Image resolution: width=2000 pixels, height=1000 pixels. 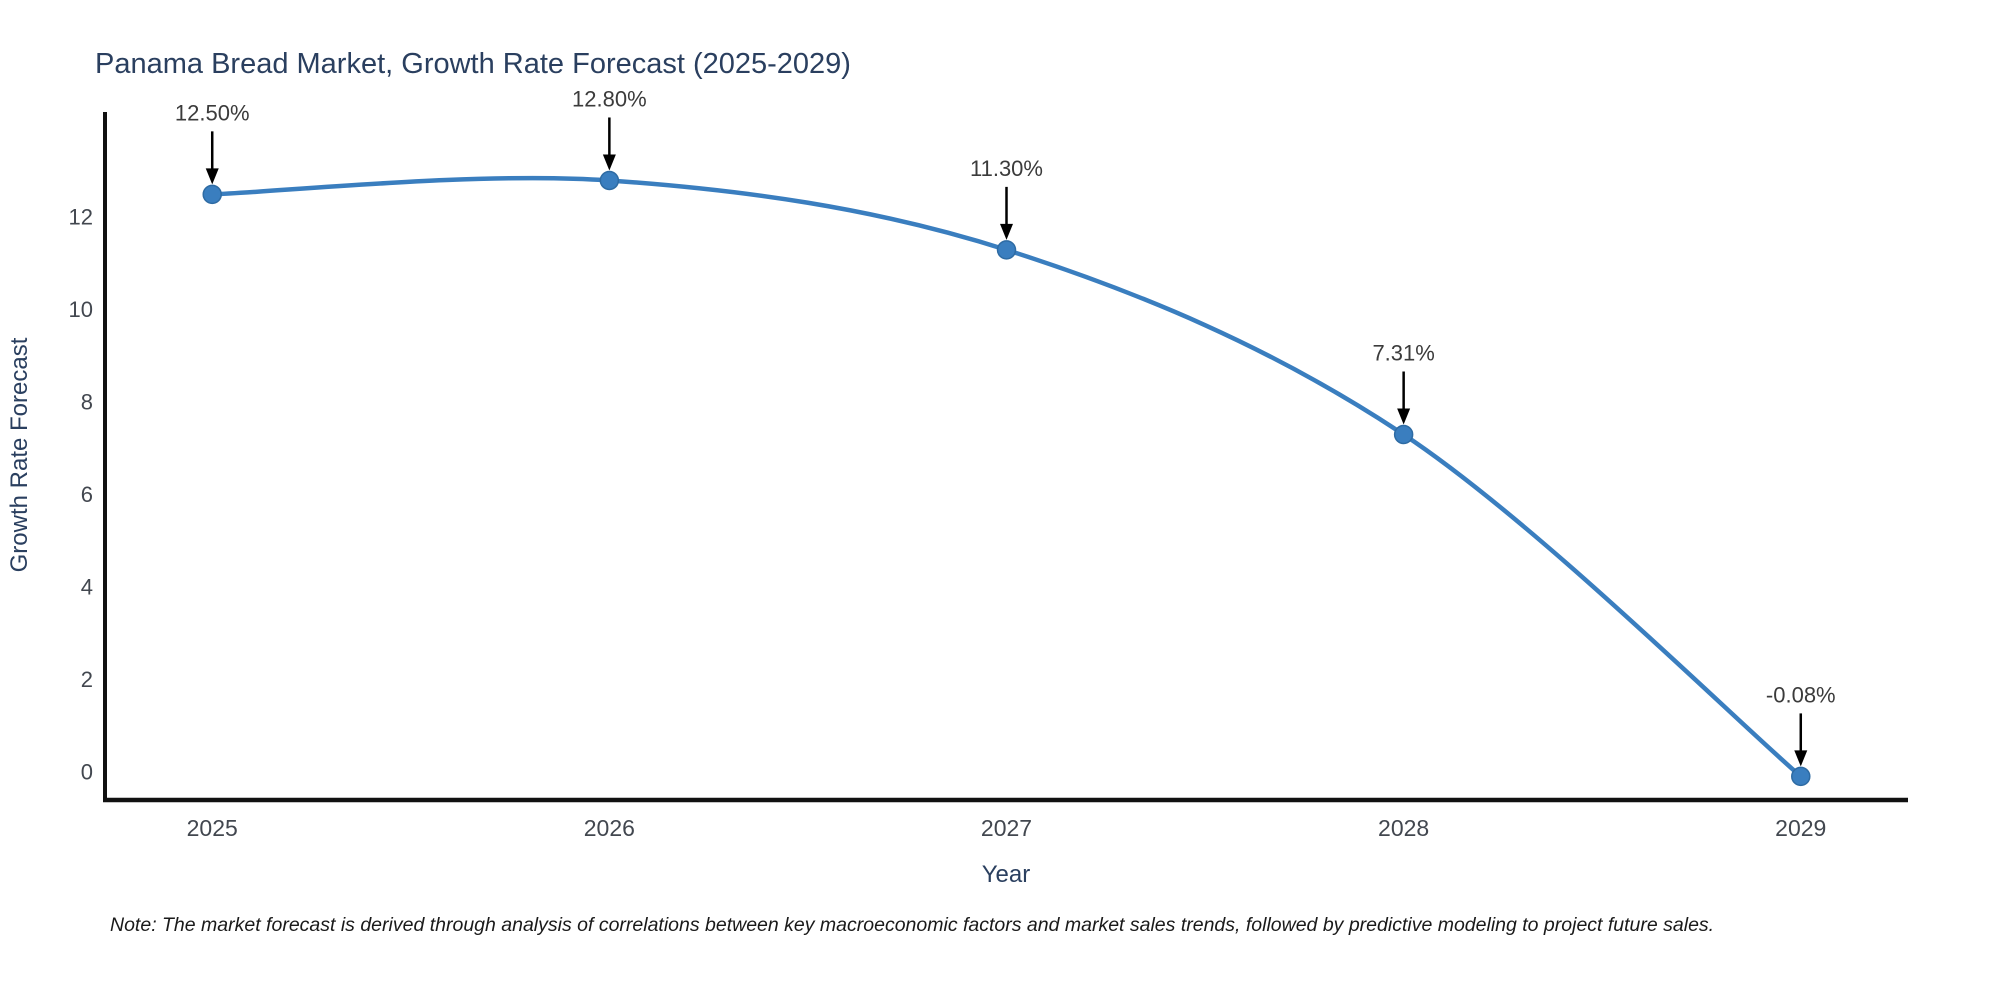 What do you see at coordinates (19, 454) in the screenshot?
I see `y-axis-title: Growth Rate Forecast` at bounding box center [19, 454].